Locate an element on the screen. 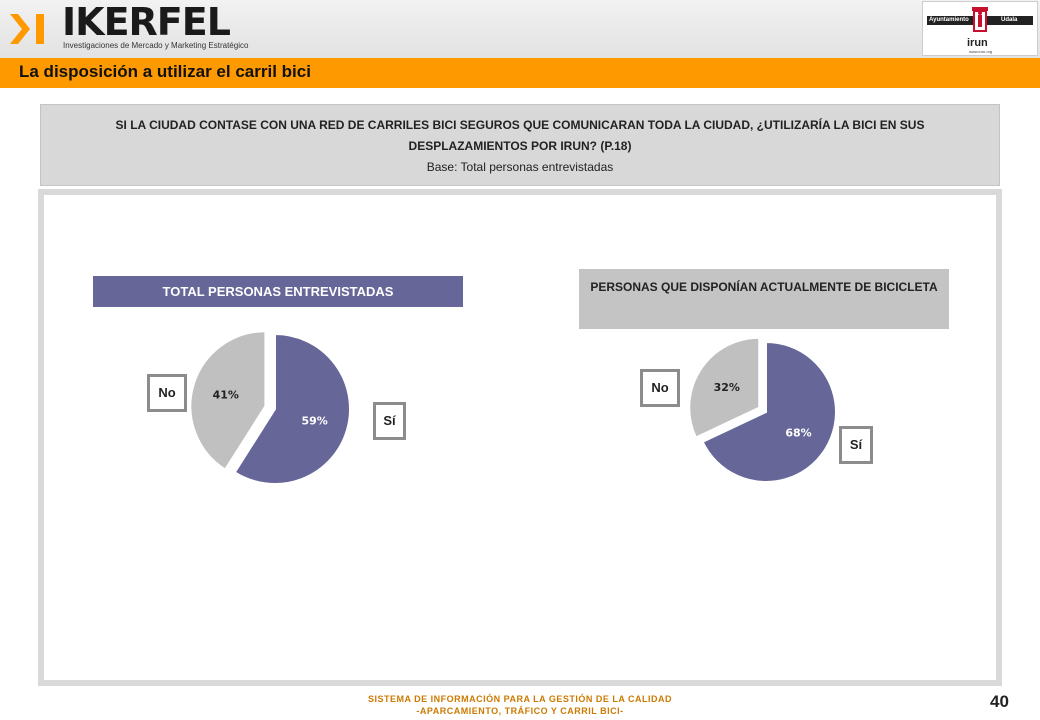  page-number: 40 is located at coordinates (999, 701).